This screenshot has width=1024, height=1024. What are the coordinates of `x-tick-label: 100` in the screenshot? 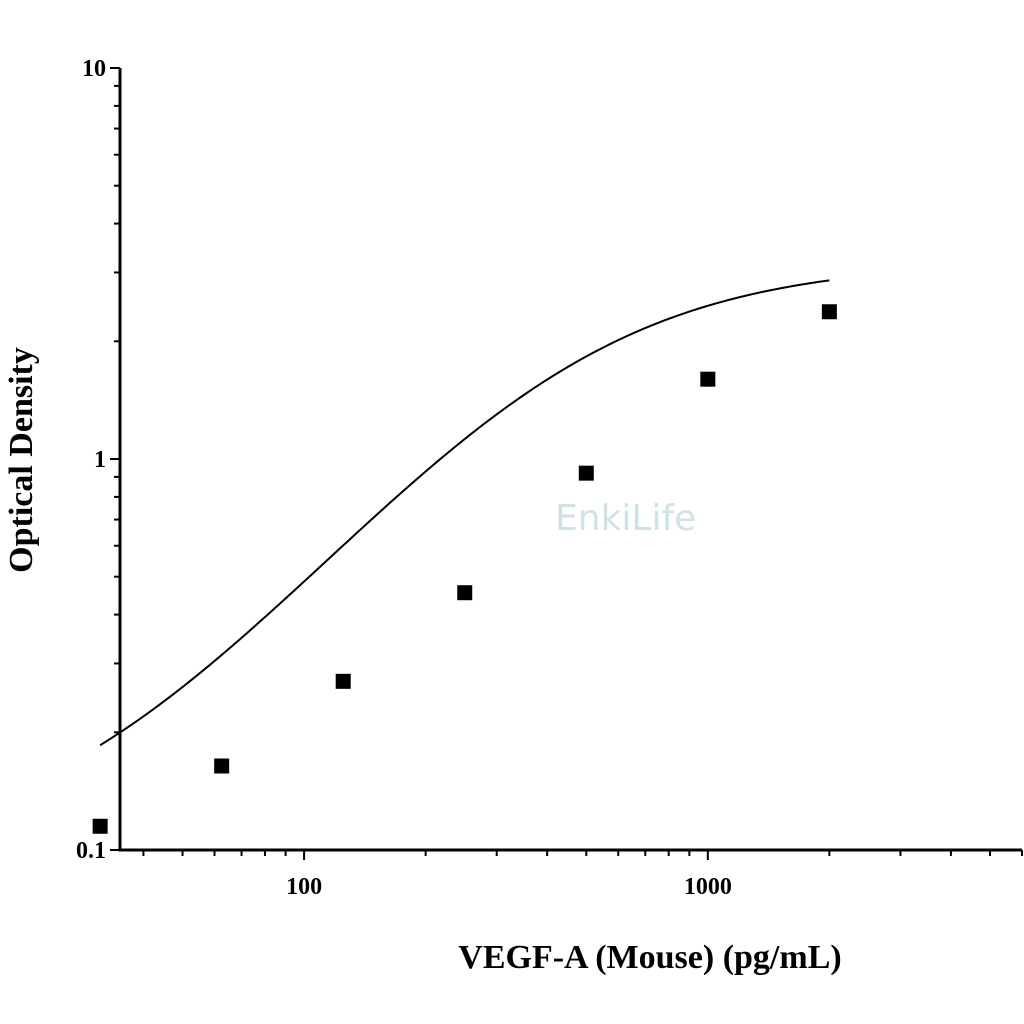 It's located at (304, 887).